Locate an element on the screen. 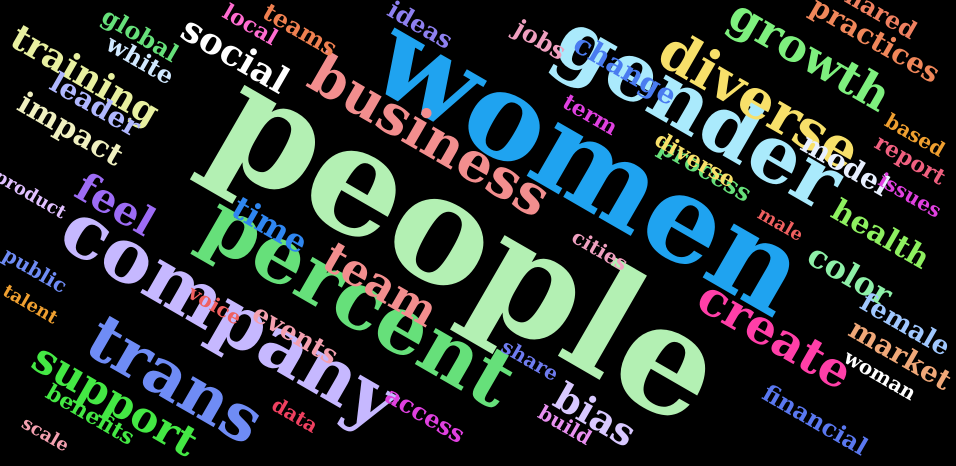 The height and width of the screenshot is (466, 956). word-product: product is located at coordinates (35, 194).